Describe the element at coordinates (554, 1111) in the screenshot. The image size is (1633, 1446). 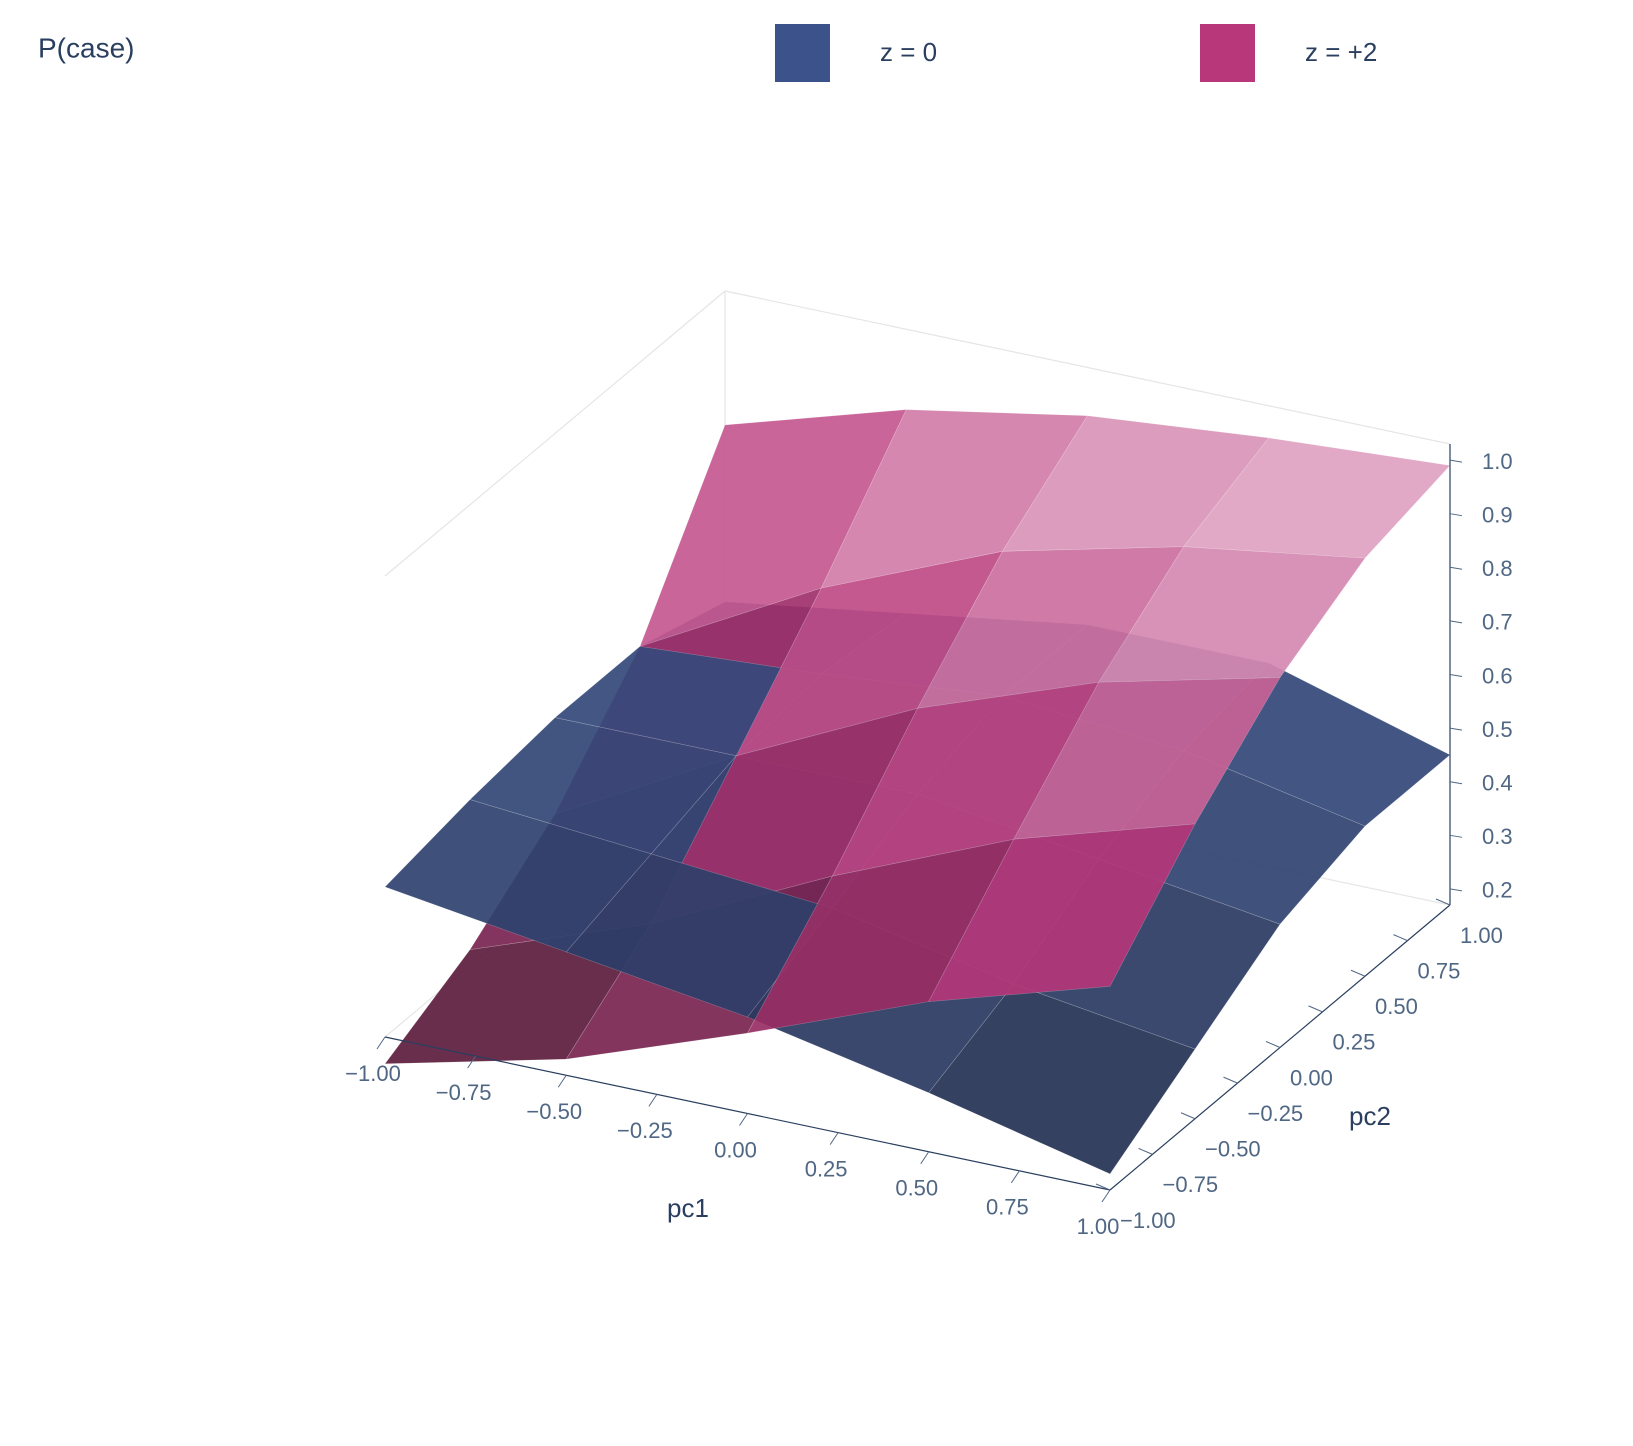
I see `x-tick-label: −0.50` at that location.